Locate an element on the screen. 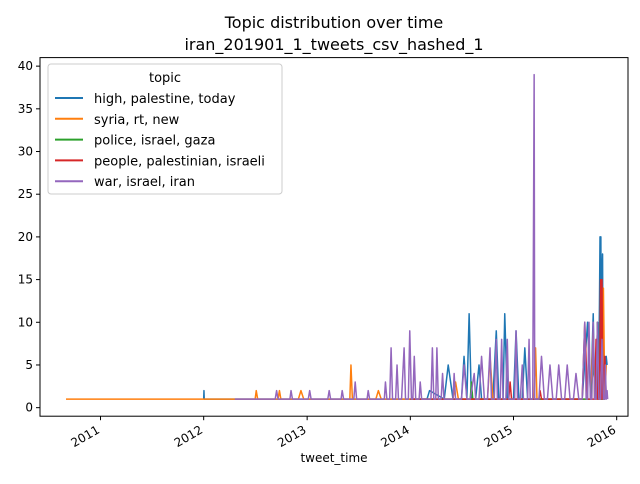 This screenshot has width=640, height=484. y-axis-ticks: 0 5 10 15 20 25 30 35 40 is located at coordinates (29, 237).